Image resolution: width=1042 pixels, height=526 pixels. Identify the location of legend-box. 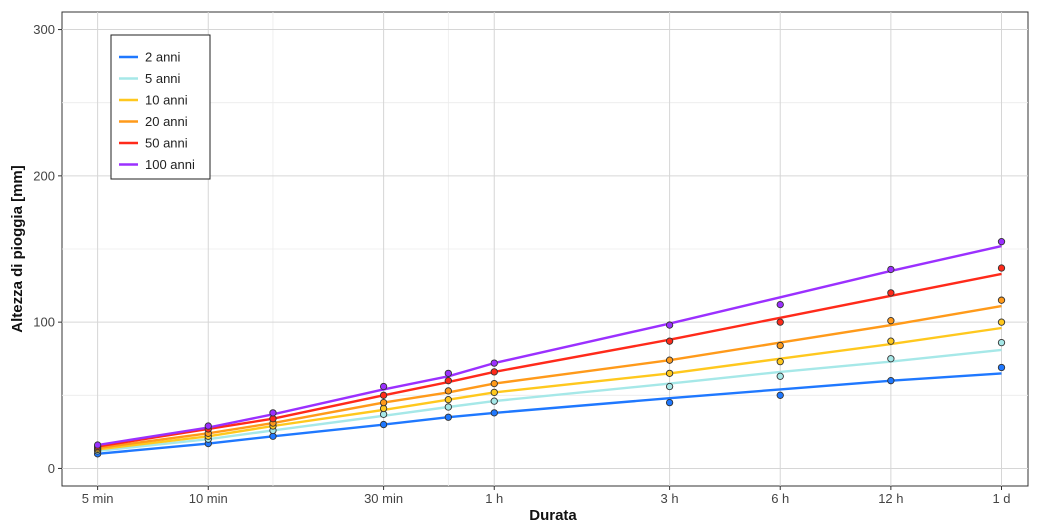
(160, 107).